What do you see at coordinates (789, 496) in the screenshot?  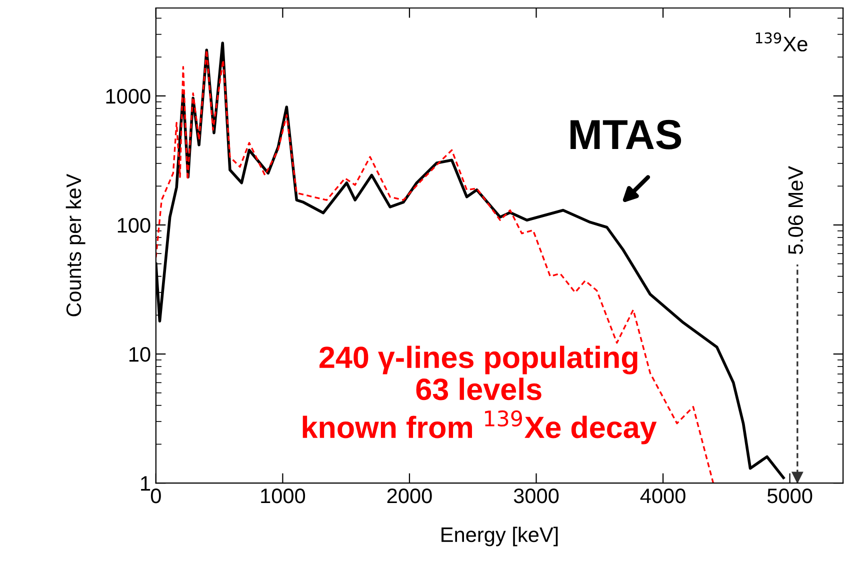 I see `x-tick-label: 5000` at bounding box center [789, 496].